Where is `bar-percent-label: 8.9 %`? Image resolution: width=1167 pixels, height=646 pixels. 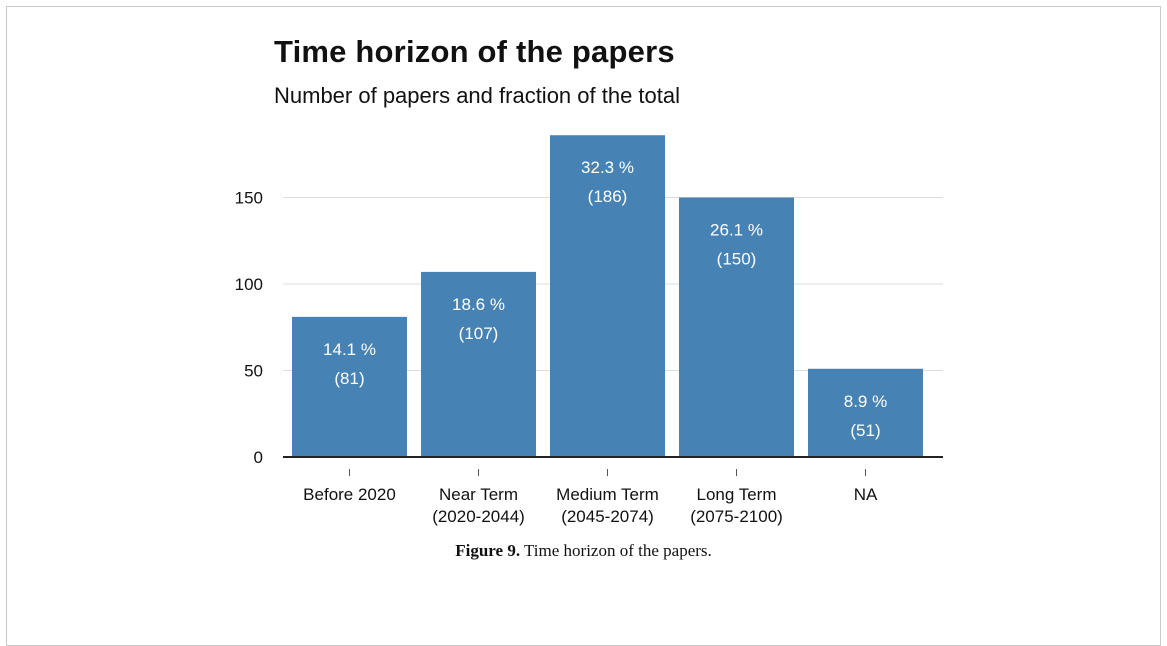
bar-percent-label: 8.9 % is located at coordinates (865, 401).